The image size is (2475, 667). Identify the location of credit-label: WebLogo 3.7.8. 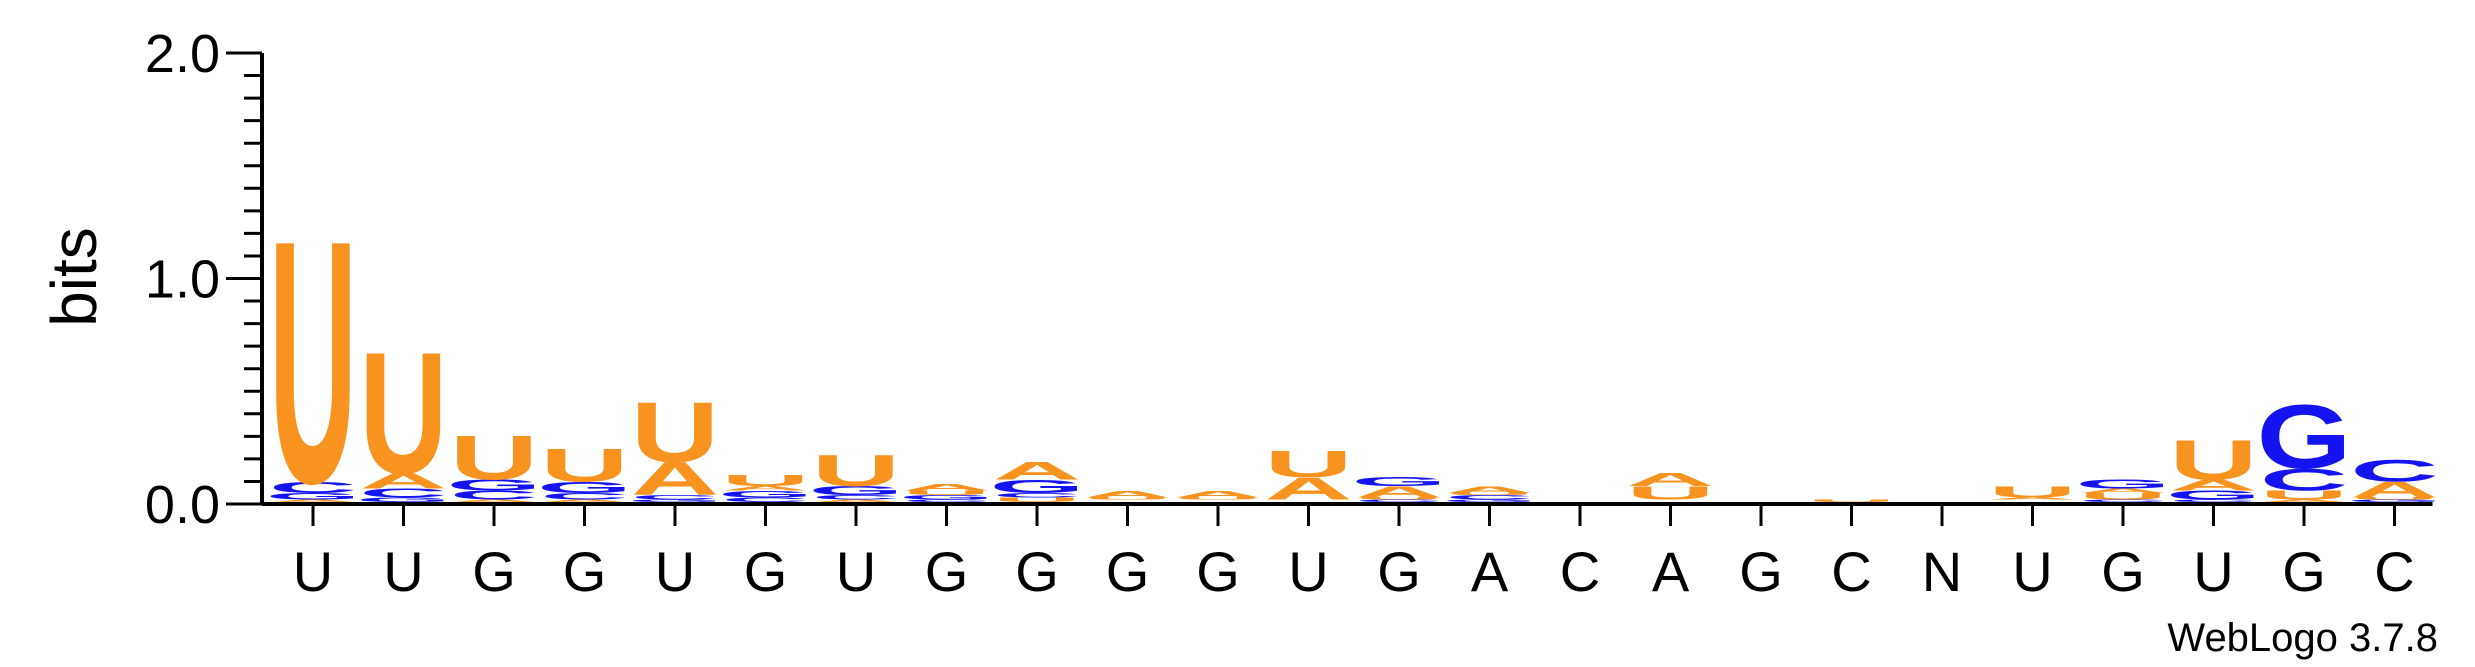
(2302, 638).